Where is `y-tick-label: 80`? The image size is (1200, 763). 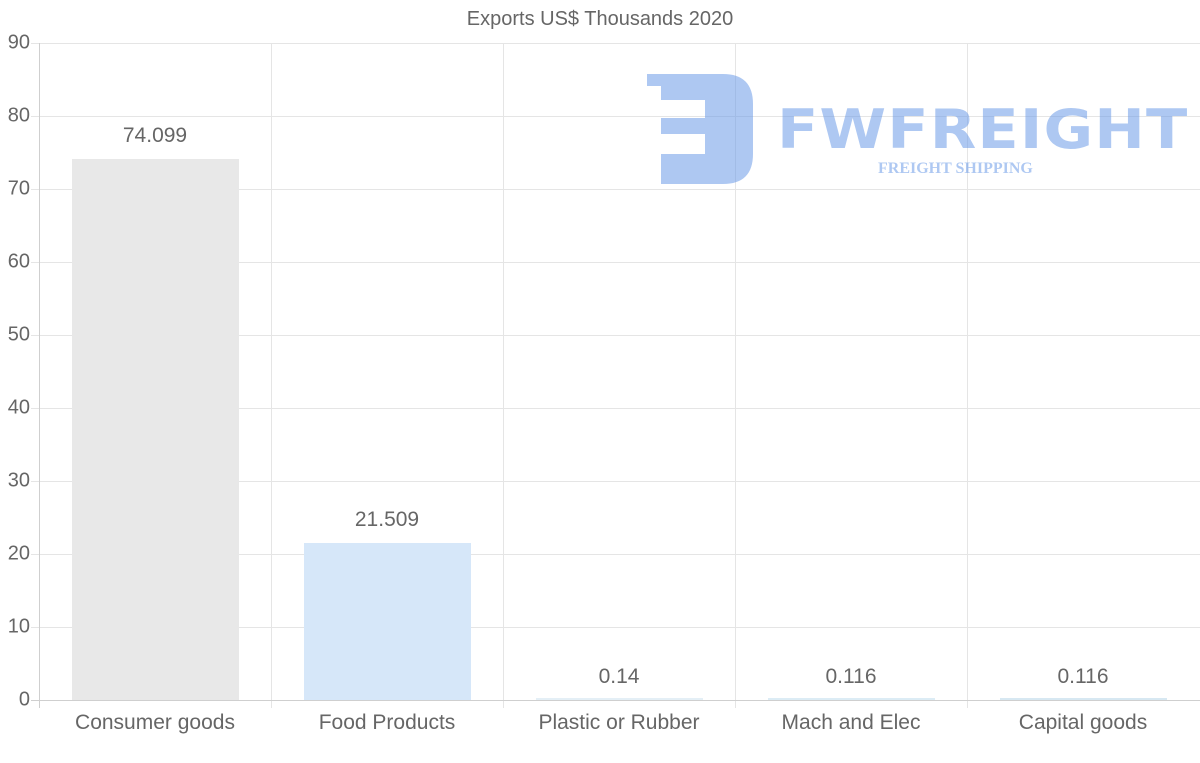
y-tick-label: 80 is located at coordinates (18, 115).